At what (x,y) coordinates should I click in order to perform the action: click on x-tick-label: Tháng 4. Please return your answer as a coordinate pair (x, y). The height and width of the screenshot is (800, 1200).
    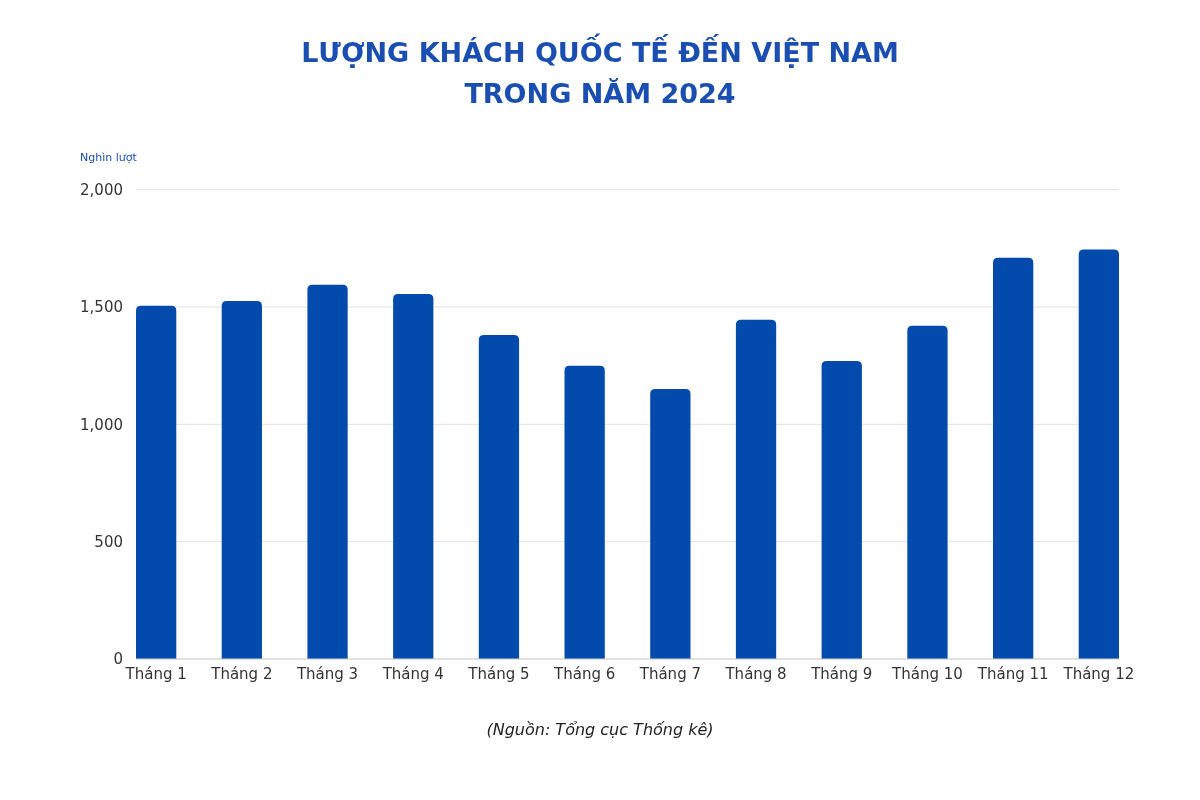
    Looking at the image, I should click on (412, 673).